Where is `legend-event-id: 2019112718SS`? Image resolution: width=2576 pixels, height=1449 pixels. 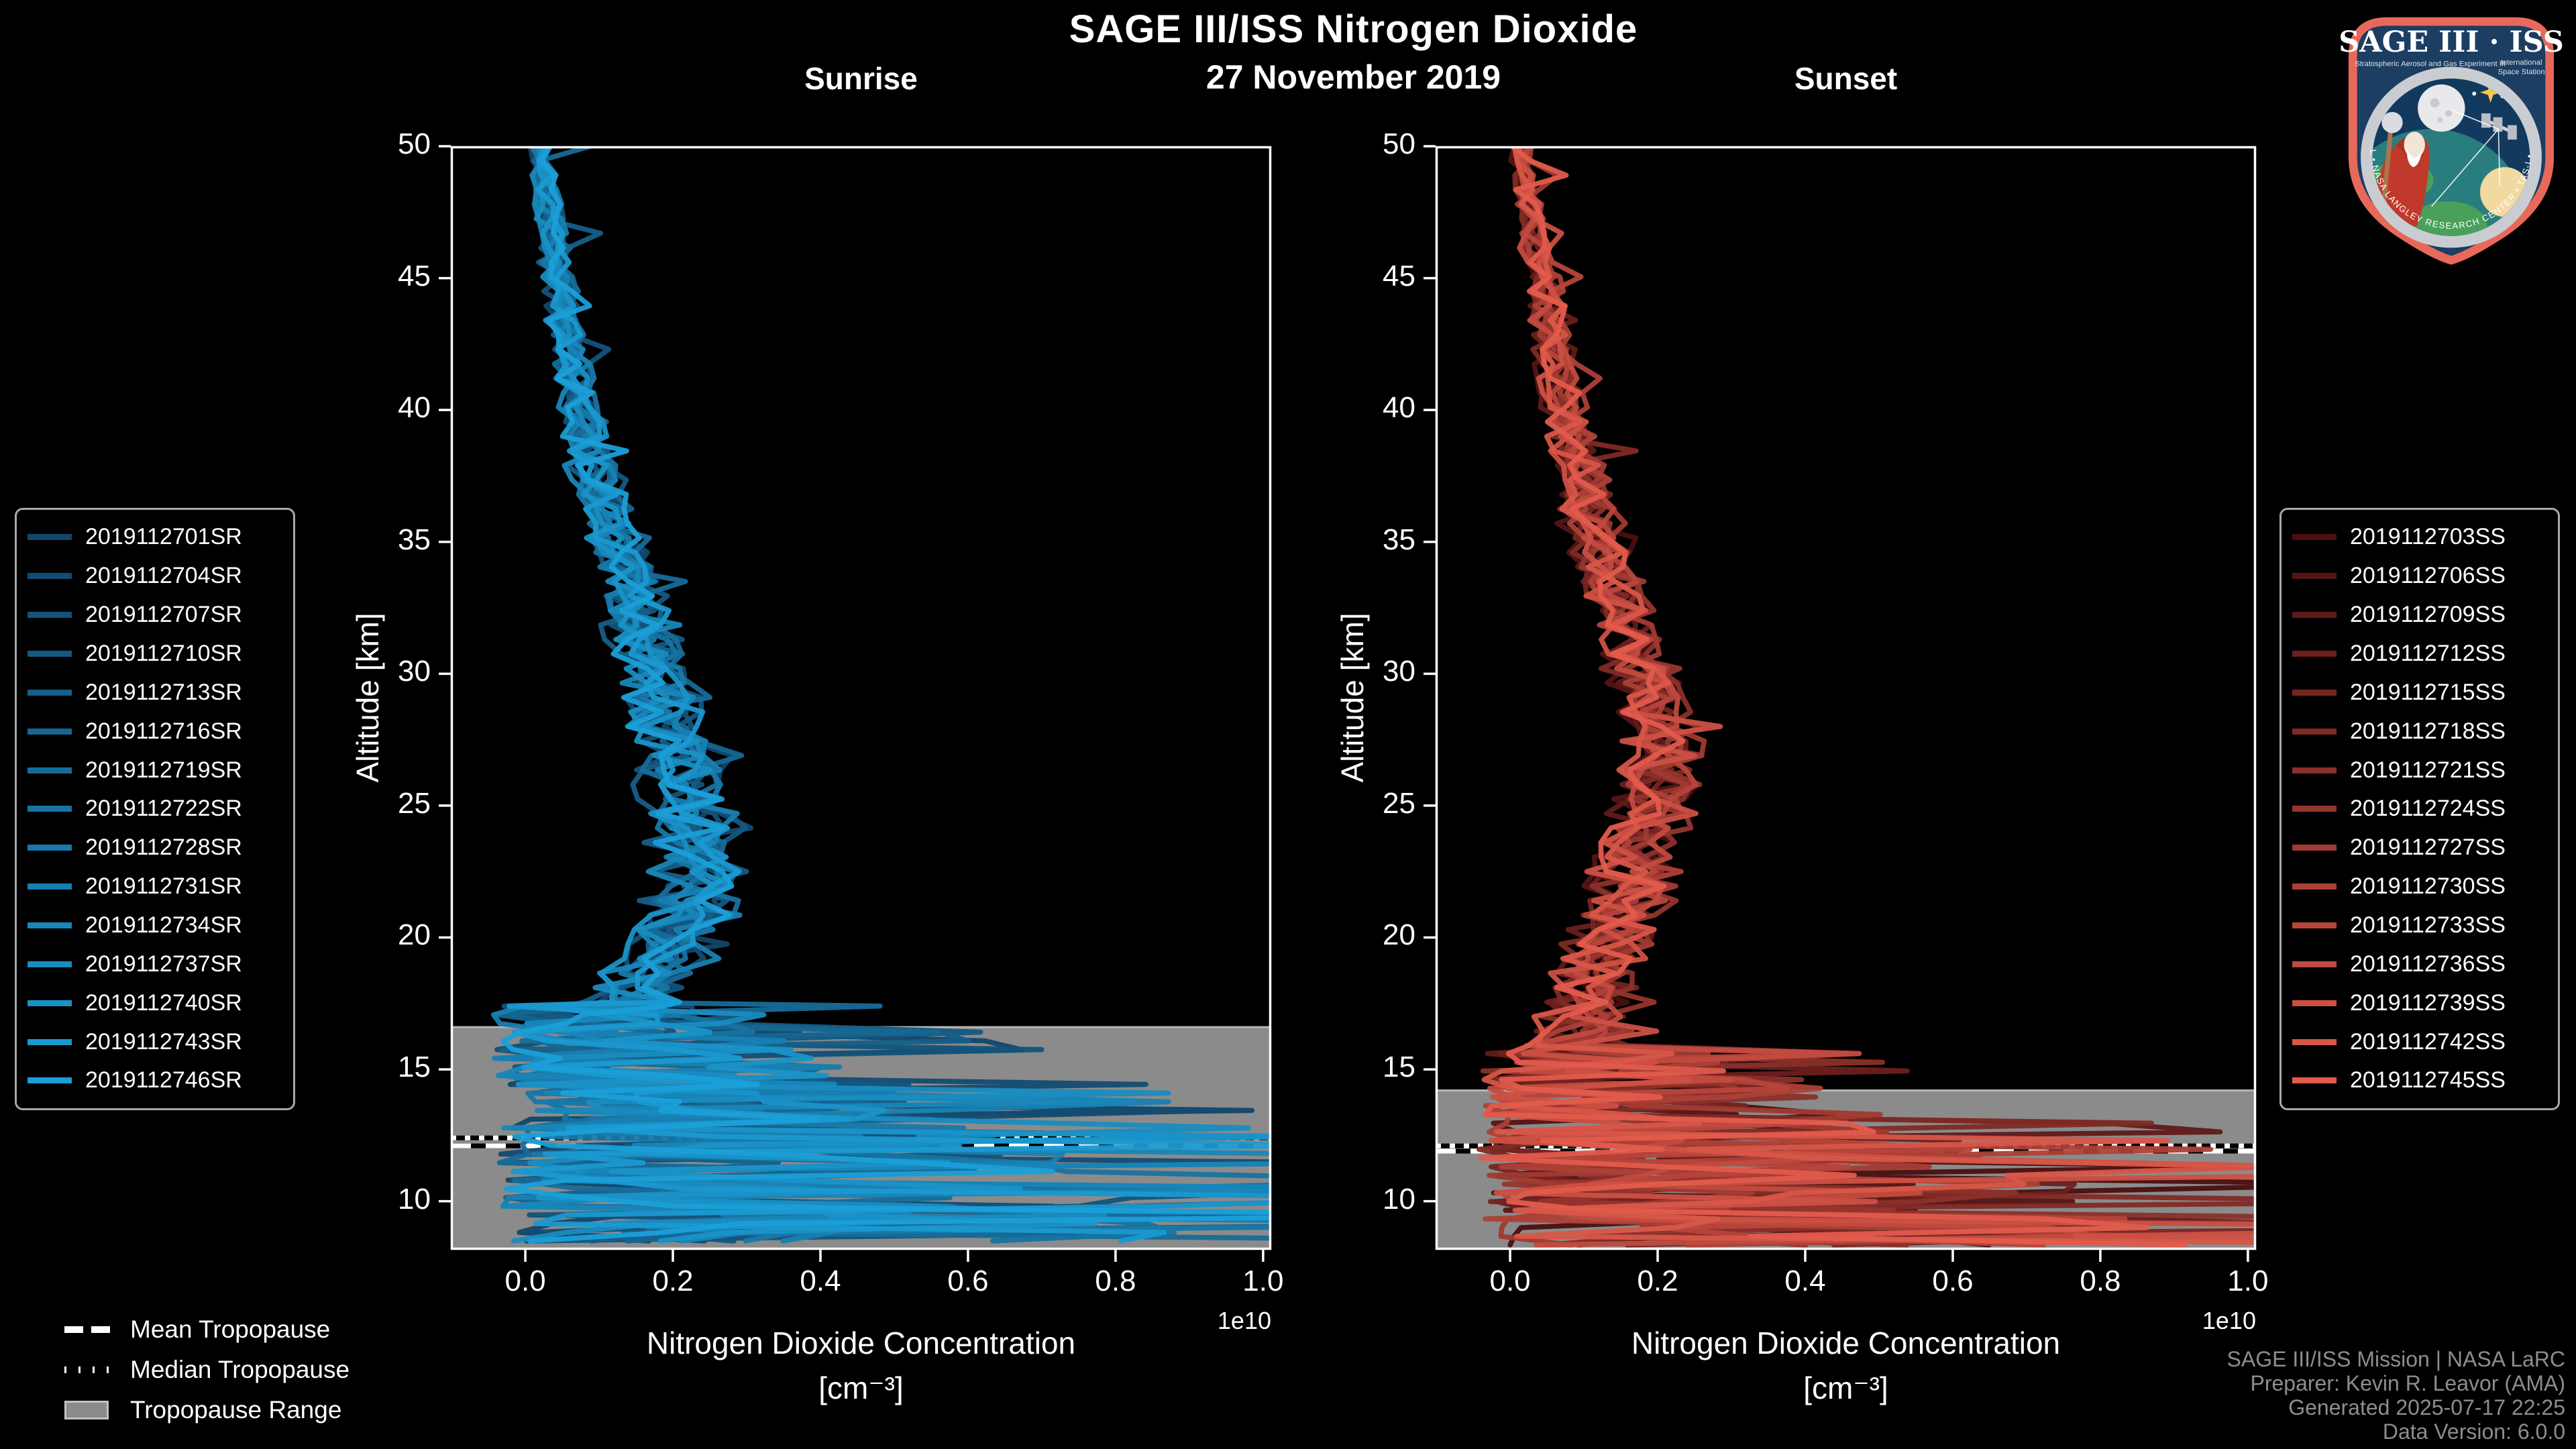 legend-event-id: 2019112718SS is located at coordinates (2428, 731).